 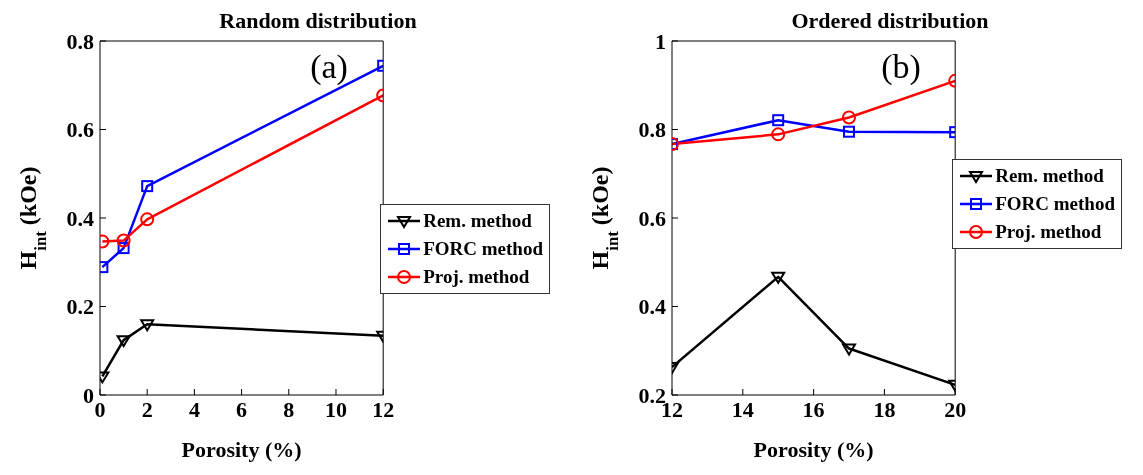 I want to click on y-tick-label: 1, so click(x=660, y=41).